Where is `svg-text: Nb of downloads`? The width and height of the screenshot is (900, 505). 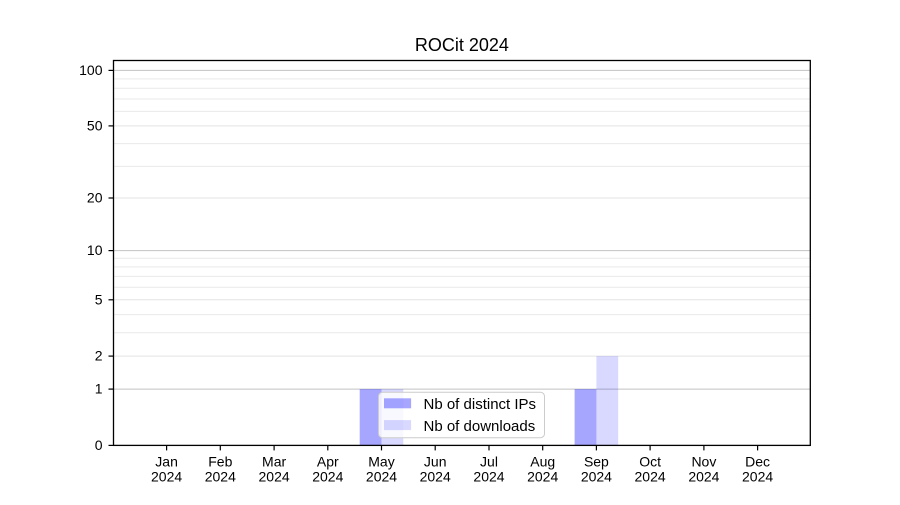 svg-text: Nb of downloads is located at coordinates (480, 426).